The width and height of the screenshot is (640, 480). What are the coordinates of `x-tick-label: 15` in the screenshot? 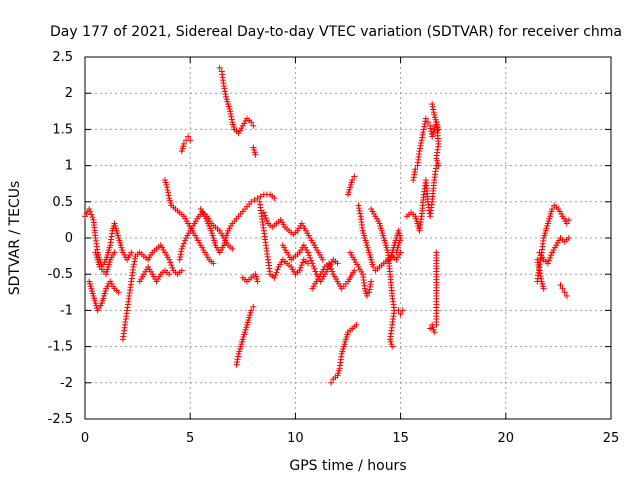 It's located at (400, 438).